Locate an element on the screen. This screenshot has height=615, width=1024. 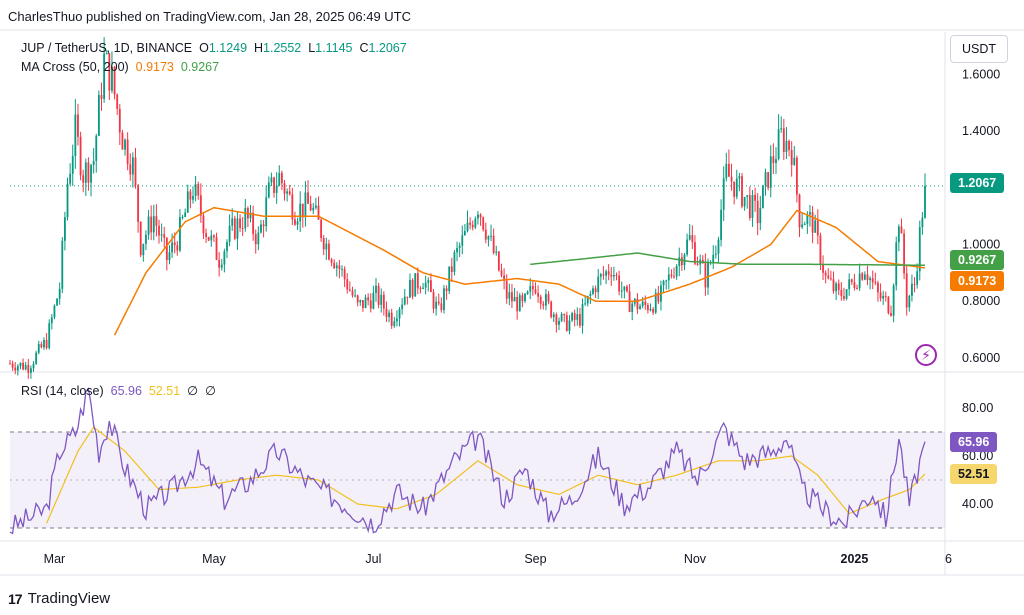
ma-legend: MA Cross (50, 200) 0.9173 0.9267 is located at coordinates (120, 67).